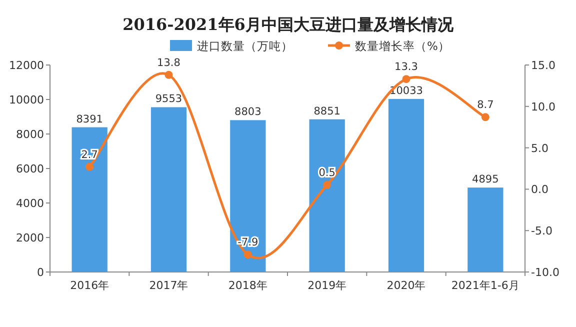 Image resolution: width=576 pixels, height=327 pixels. What do you see at coordinates (40, 272) in the screenshot?
I see `y-tick-label: 0` at bounding box center [40, 272].